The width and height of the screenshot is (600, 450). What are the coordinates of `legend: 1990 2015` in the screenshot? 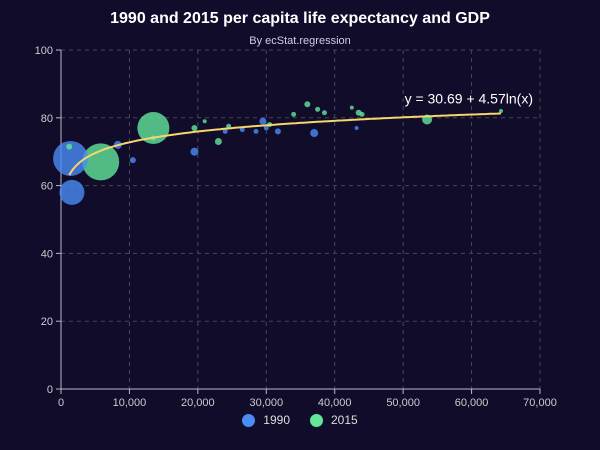 It's located at (300, 420).